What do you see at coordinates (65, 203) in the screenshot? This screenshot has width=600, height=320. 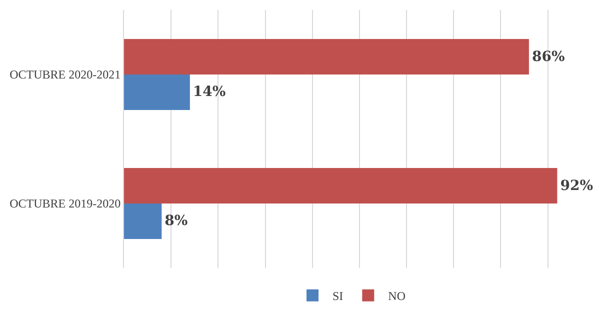 I see `y-tick-label: OCTUBRE 2019-2020` at bounding box center [65, 203].